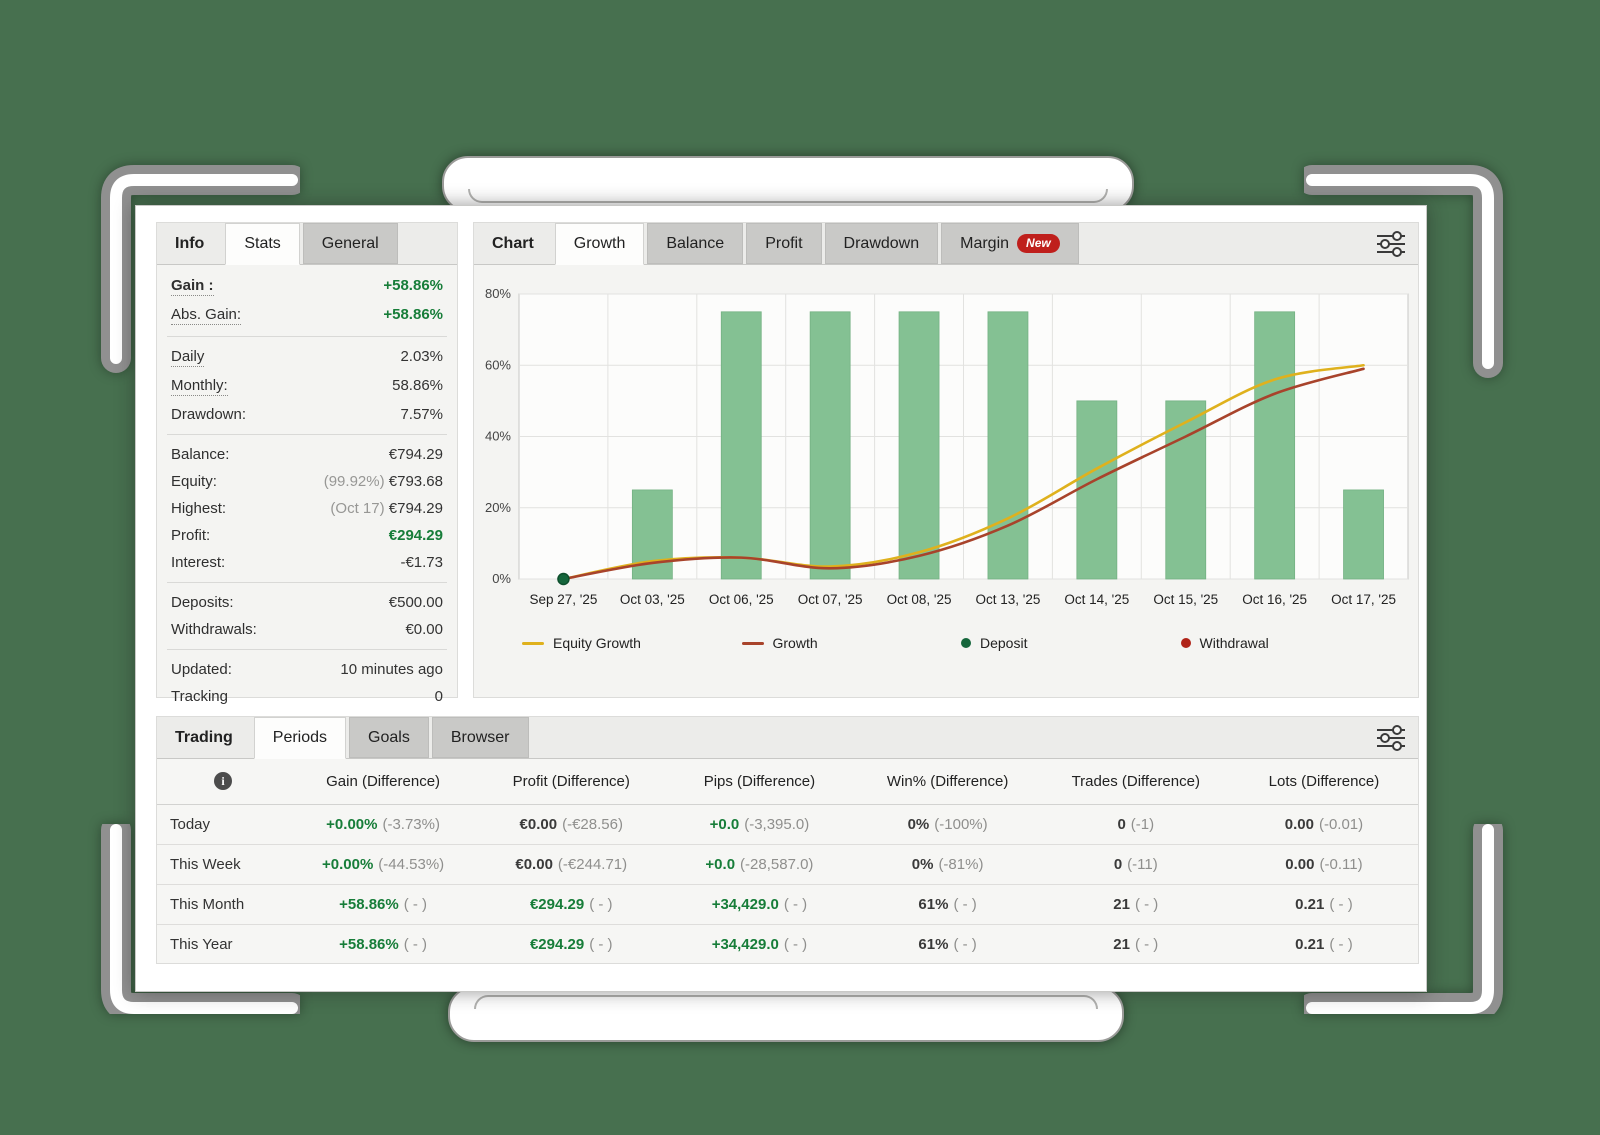 The image size is (1600, 1135). What do you see at coordinates (557, 944) in the screenshot?
I see `cell-value: €294.29` at bounding box center [557, 944].